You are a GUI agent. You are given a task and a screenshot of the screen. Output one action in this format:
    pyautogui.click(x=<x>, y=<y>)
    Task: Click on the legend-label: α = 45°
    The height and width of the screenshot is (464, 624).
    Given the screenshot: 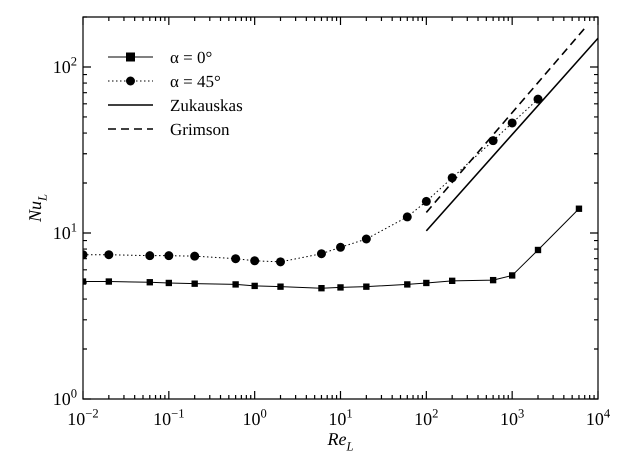 What is the action you would take?
    pyautogui.click(x=195, y=81)
    